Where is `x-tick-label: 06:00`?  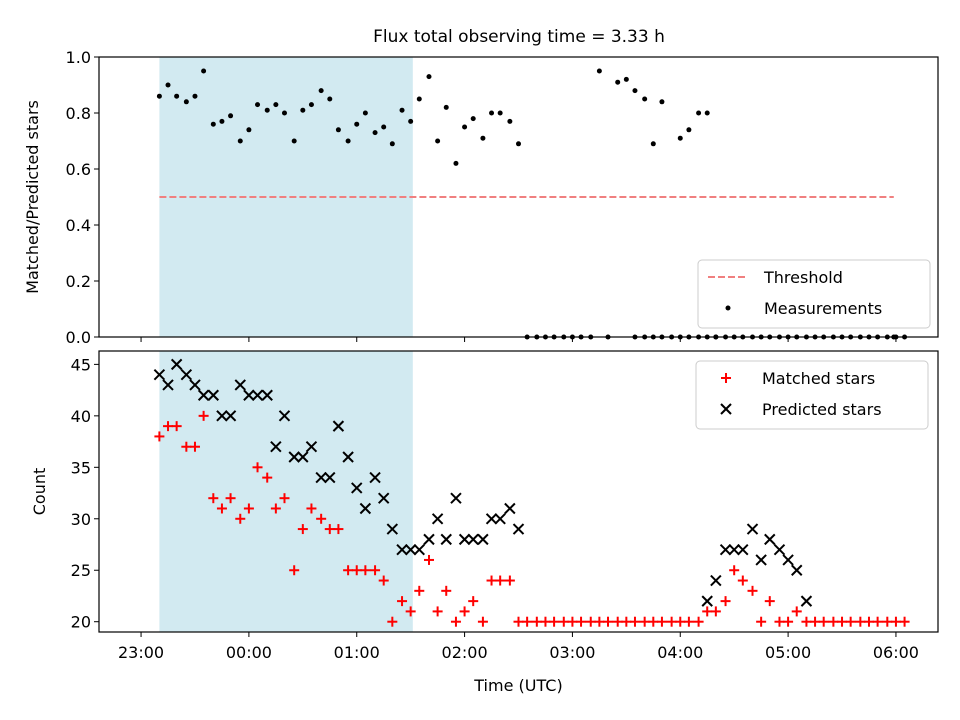 x-tick-label: 06:00 is located at coordinates (896, 652).